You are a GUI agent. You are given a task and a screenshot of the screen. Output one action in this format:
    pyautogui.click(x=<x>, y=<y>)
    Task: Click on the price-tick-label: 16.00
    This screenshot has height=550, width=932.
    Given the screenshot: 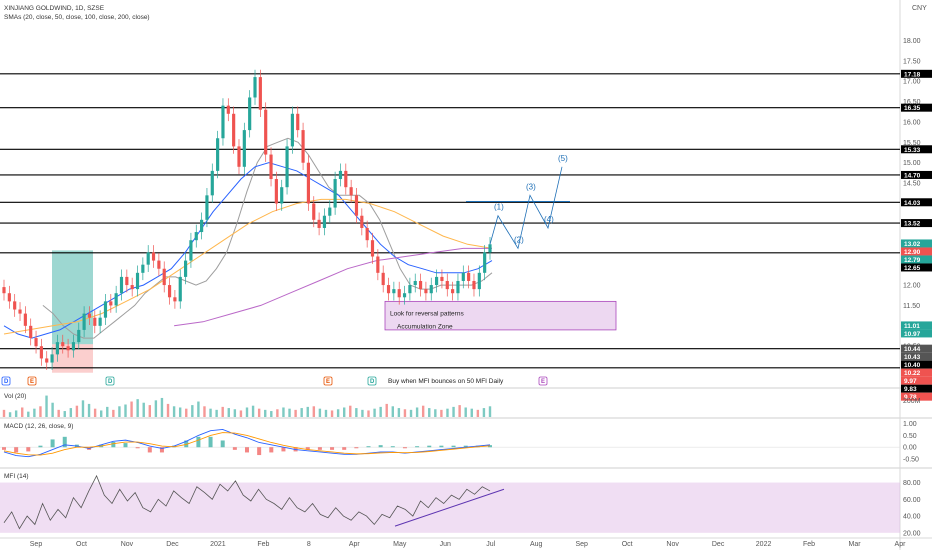 What is the action you would take?
    pyautogui.click(x=912, y=122)
    